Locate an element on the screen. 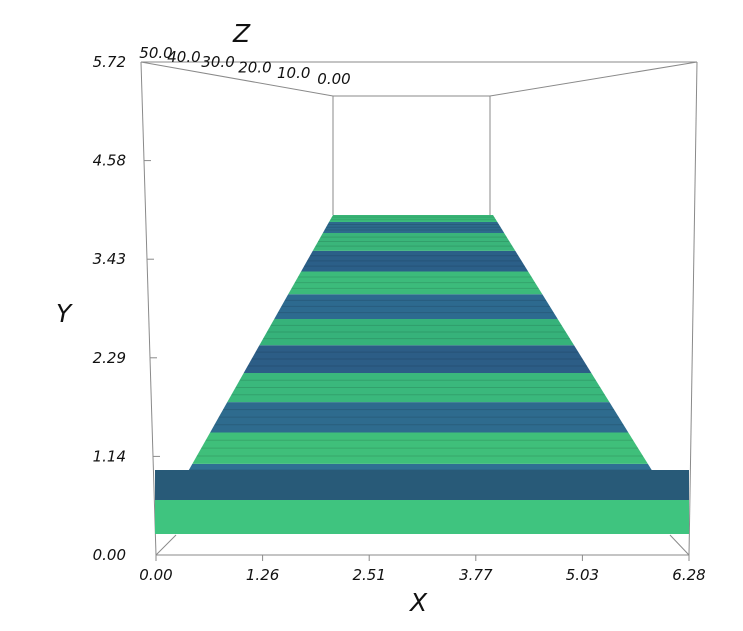 The image size is (743, 631). y-tick-label-5: 5.72 is located at coordinates (109, 62).